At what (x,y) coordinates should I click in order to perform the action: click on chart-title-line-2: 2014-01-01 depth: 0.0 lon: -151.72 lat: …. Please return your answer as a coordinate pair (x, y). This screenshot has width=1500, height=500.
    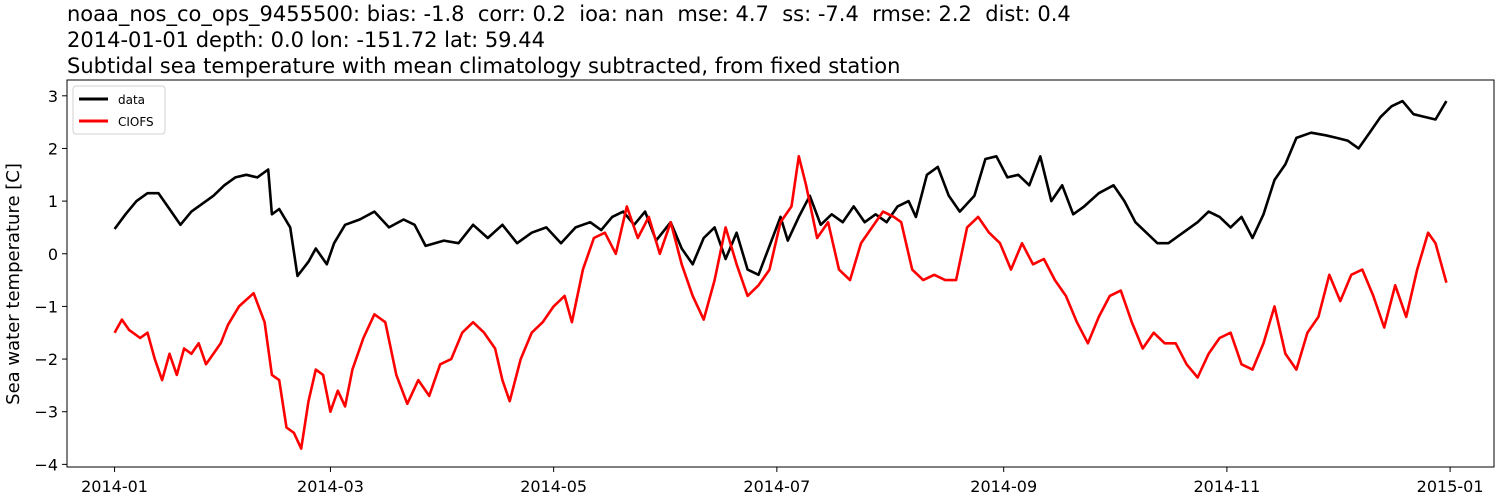
    Looking at the image, I should click on (306, 40).